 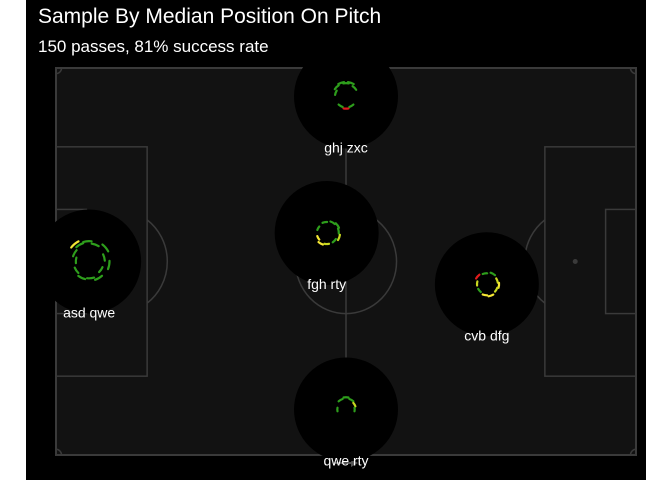 I want to click on left-penalty-arc, so click(x=157, y=261).